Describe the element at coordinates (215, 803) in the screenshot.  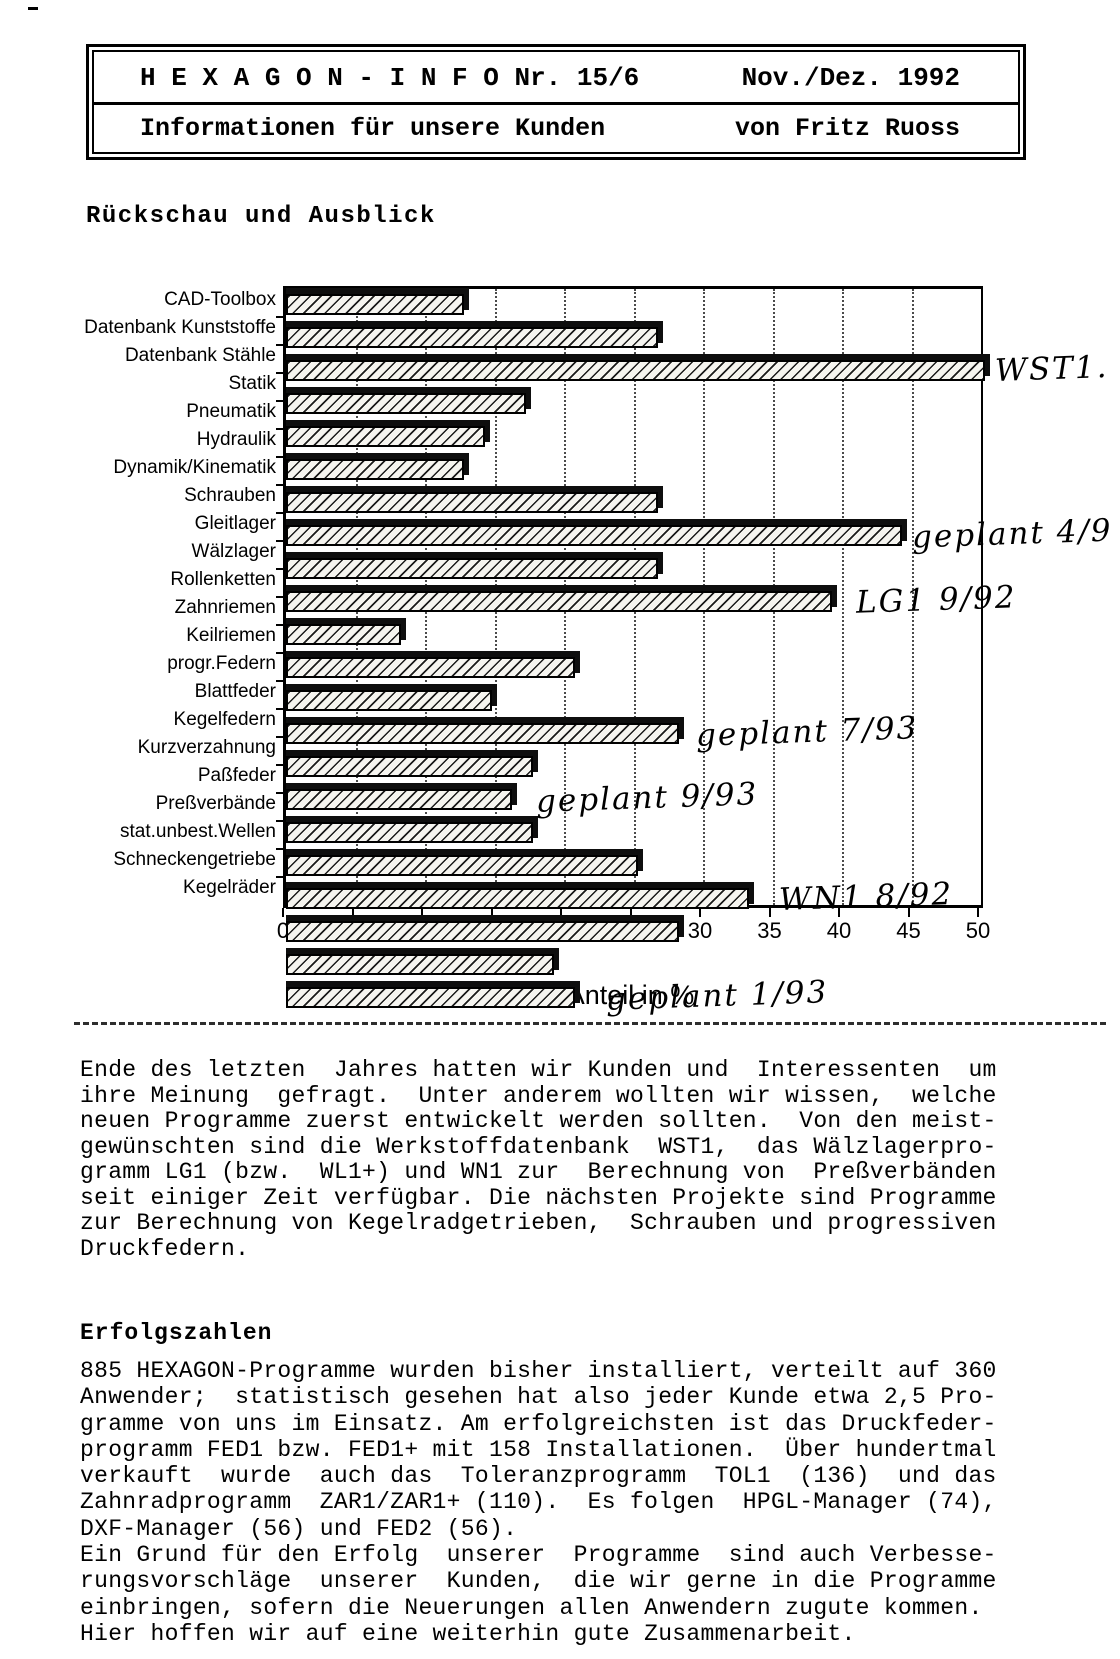
I see `category-label: Preßverbände` at that location.